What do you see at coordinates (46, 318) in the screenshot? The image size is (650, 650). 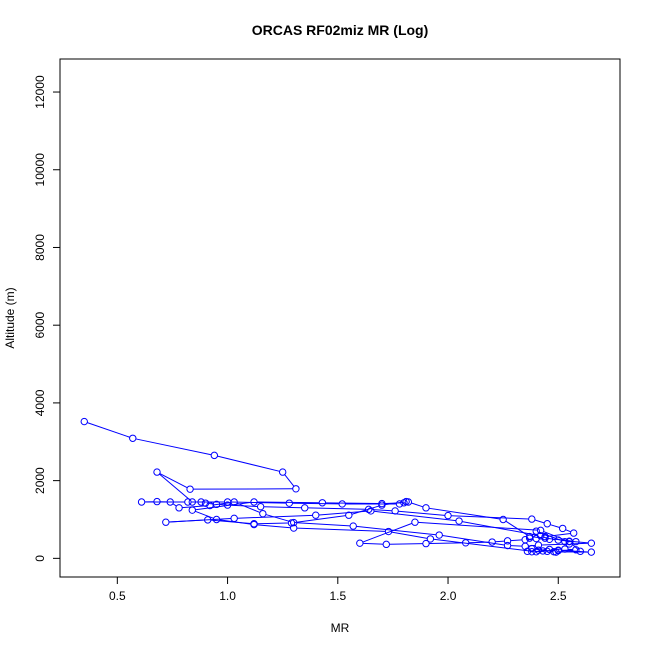 I see `y-axis: 0 2000 4000 6000 8000 10000 12000` at bounding box center [46, 318].